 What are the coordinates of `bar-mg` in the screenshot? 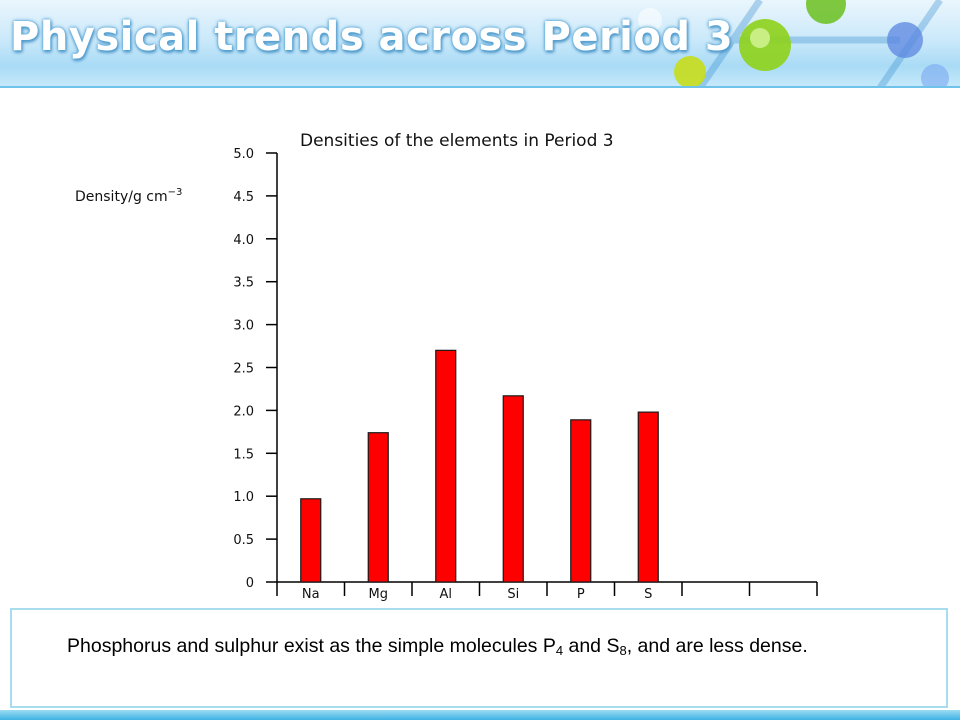 It's located at (378, 507).